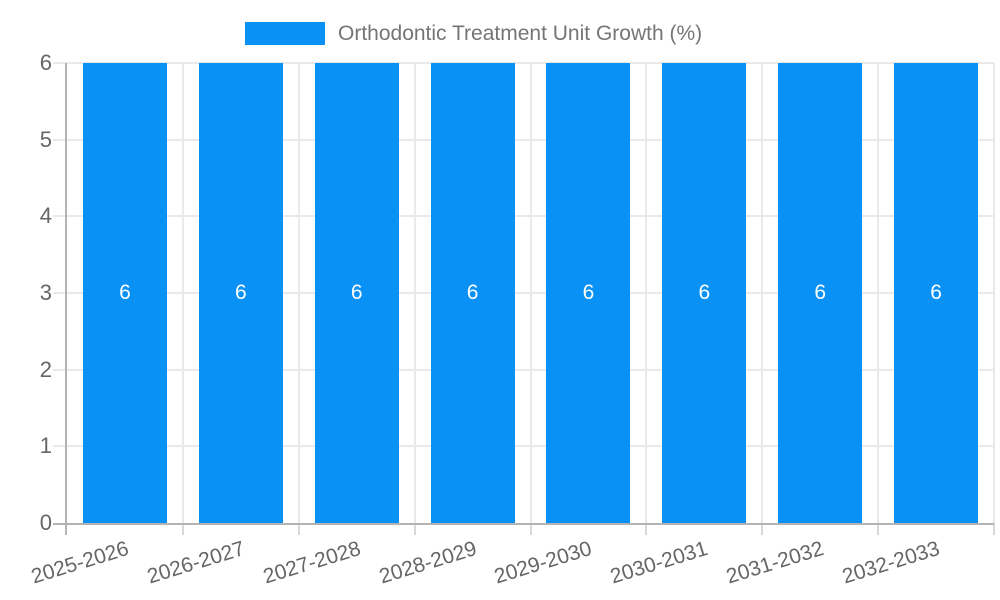 The image size is (1000, 600). What do you see at coordinates (45, 522) in the screenshot?
I see `y-tick-label: 0` at bounding box center [45, 522].